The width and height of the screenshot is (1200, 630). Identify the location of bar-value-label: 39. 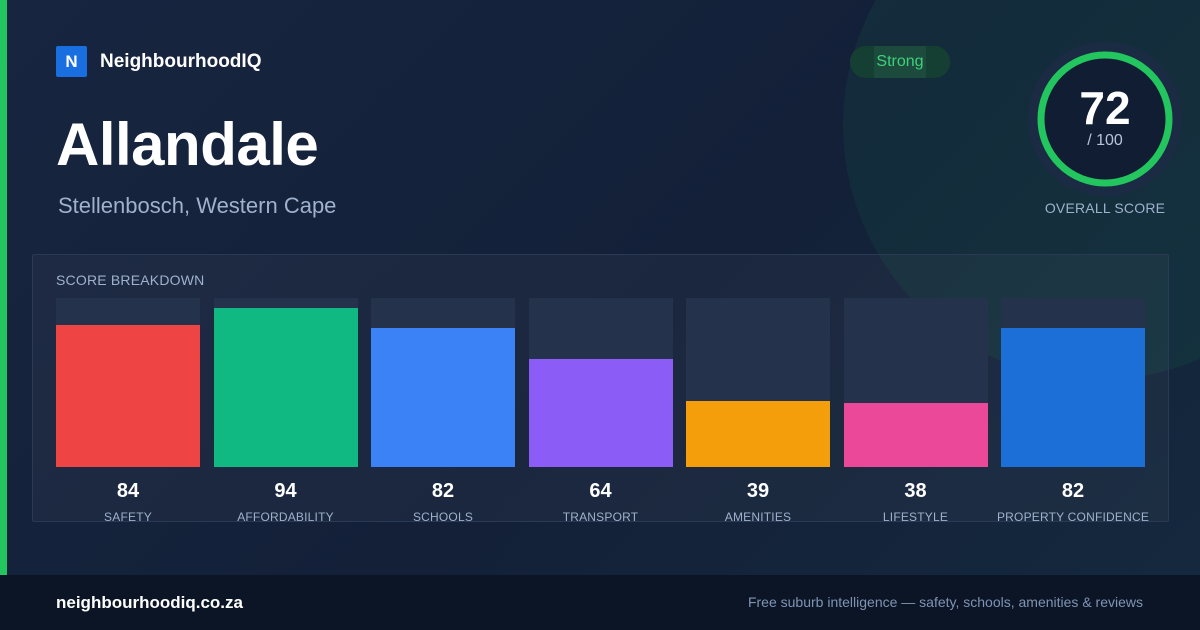
(758, 491).